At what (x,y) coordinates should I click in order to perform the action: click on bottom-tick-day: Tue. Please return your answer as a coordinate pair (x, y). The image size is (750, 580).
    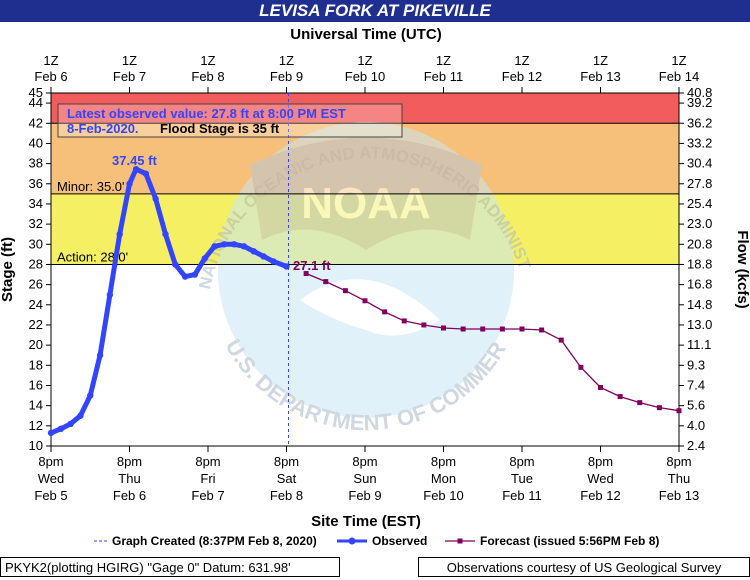
    Looking at the image, I should click on (522, 478).